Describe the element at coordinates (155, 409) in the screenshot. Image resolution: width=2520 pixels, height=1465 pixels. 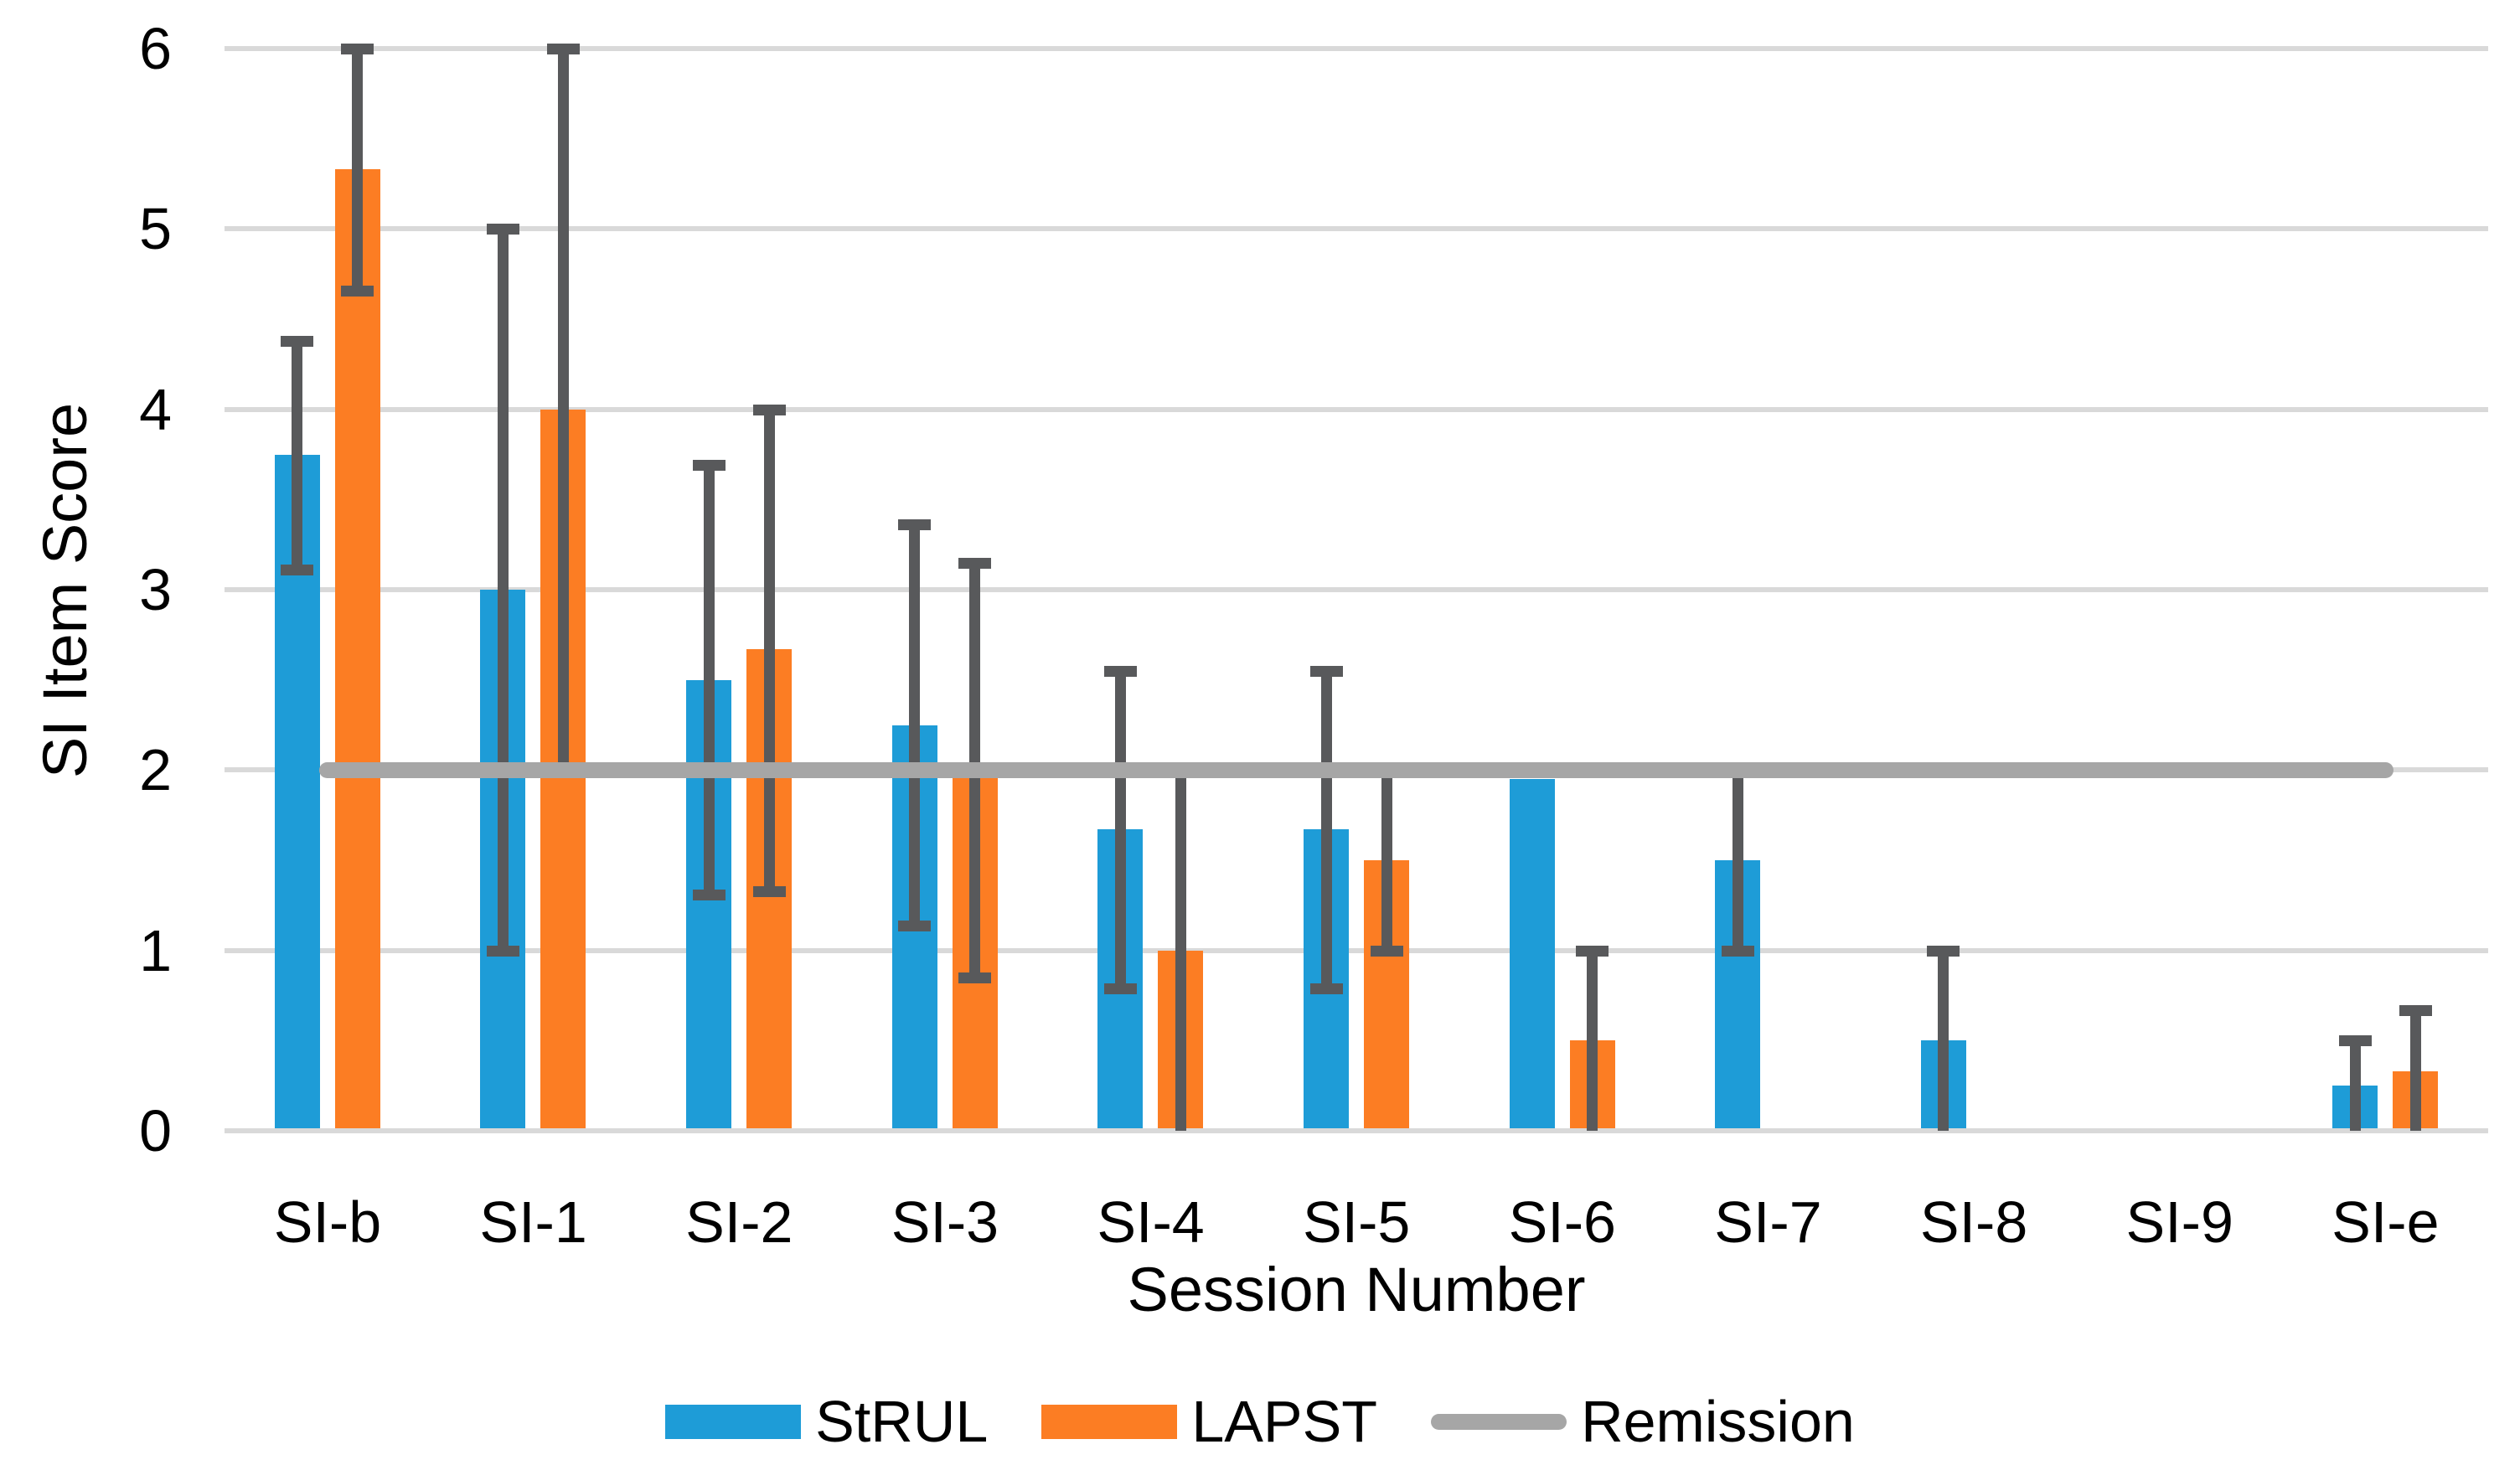
I see `y-tick-label-4: 4` at that location.